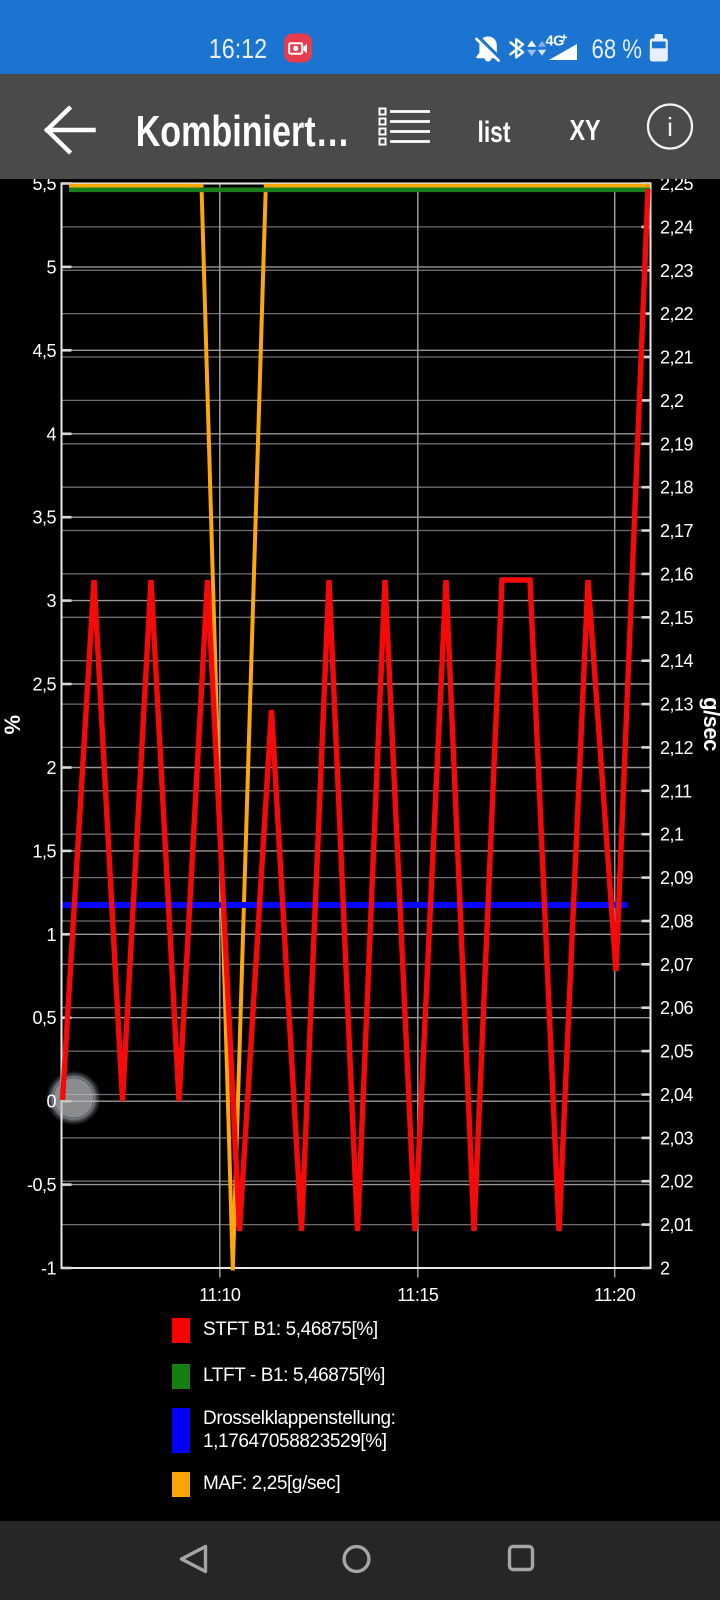  What do you see at coordinates (51, 267) in the screenshot?
I see `svg-text: 5` at bounding box center [51, 267].